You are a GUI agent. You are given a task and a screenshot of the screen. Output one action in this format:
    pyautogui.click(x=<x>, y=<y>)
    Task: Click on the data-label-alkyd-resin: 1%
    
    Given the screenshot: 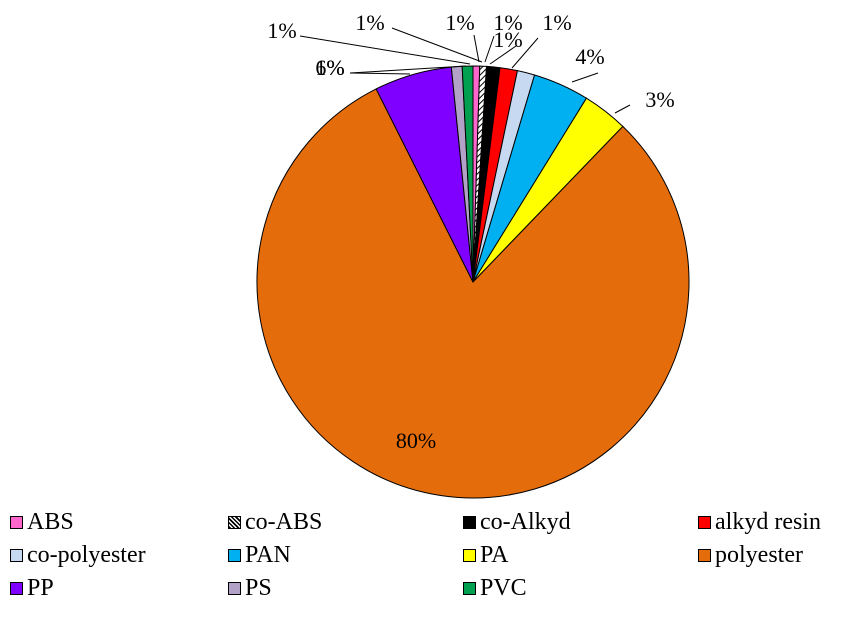 What is the action you would take?
    pyautogui.click(x=507, y=39)
    